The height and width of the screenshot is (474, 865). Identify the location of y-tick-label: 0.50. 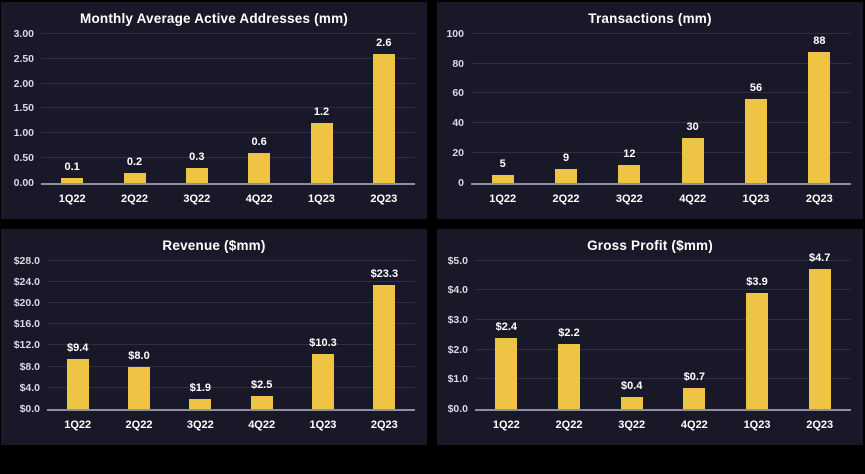
(23, 157).